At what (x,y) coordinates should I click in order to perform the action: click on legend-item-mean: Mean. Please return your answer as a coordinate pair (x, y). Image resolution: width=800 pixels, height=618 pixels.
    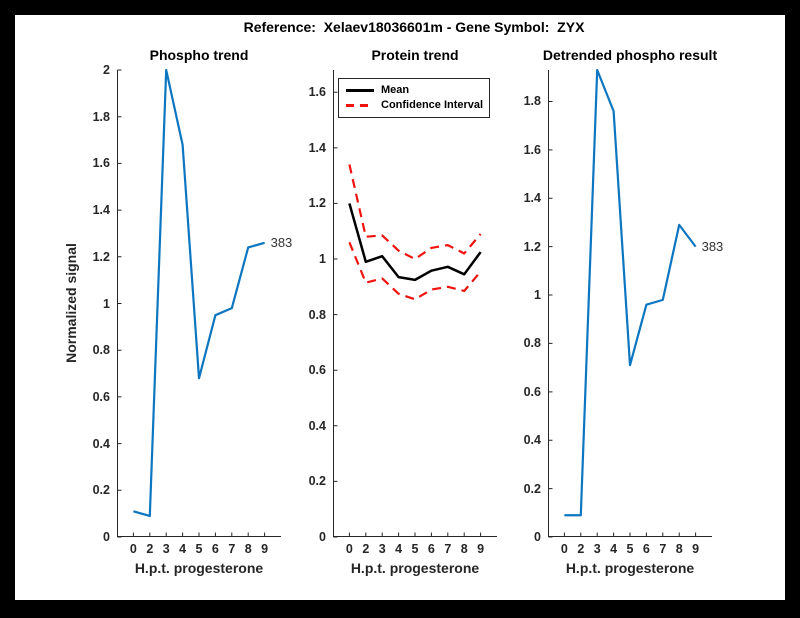
    Looking at the image, I should click on (414, 90).